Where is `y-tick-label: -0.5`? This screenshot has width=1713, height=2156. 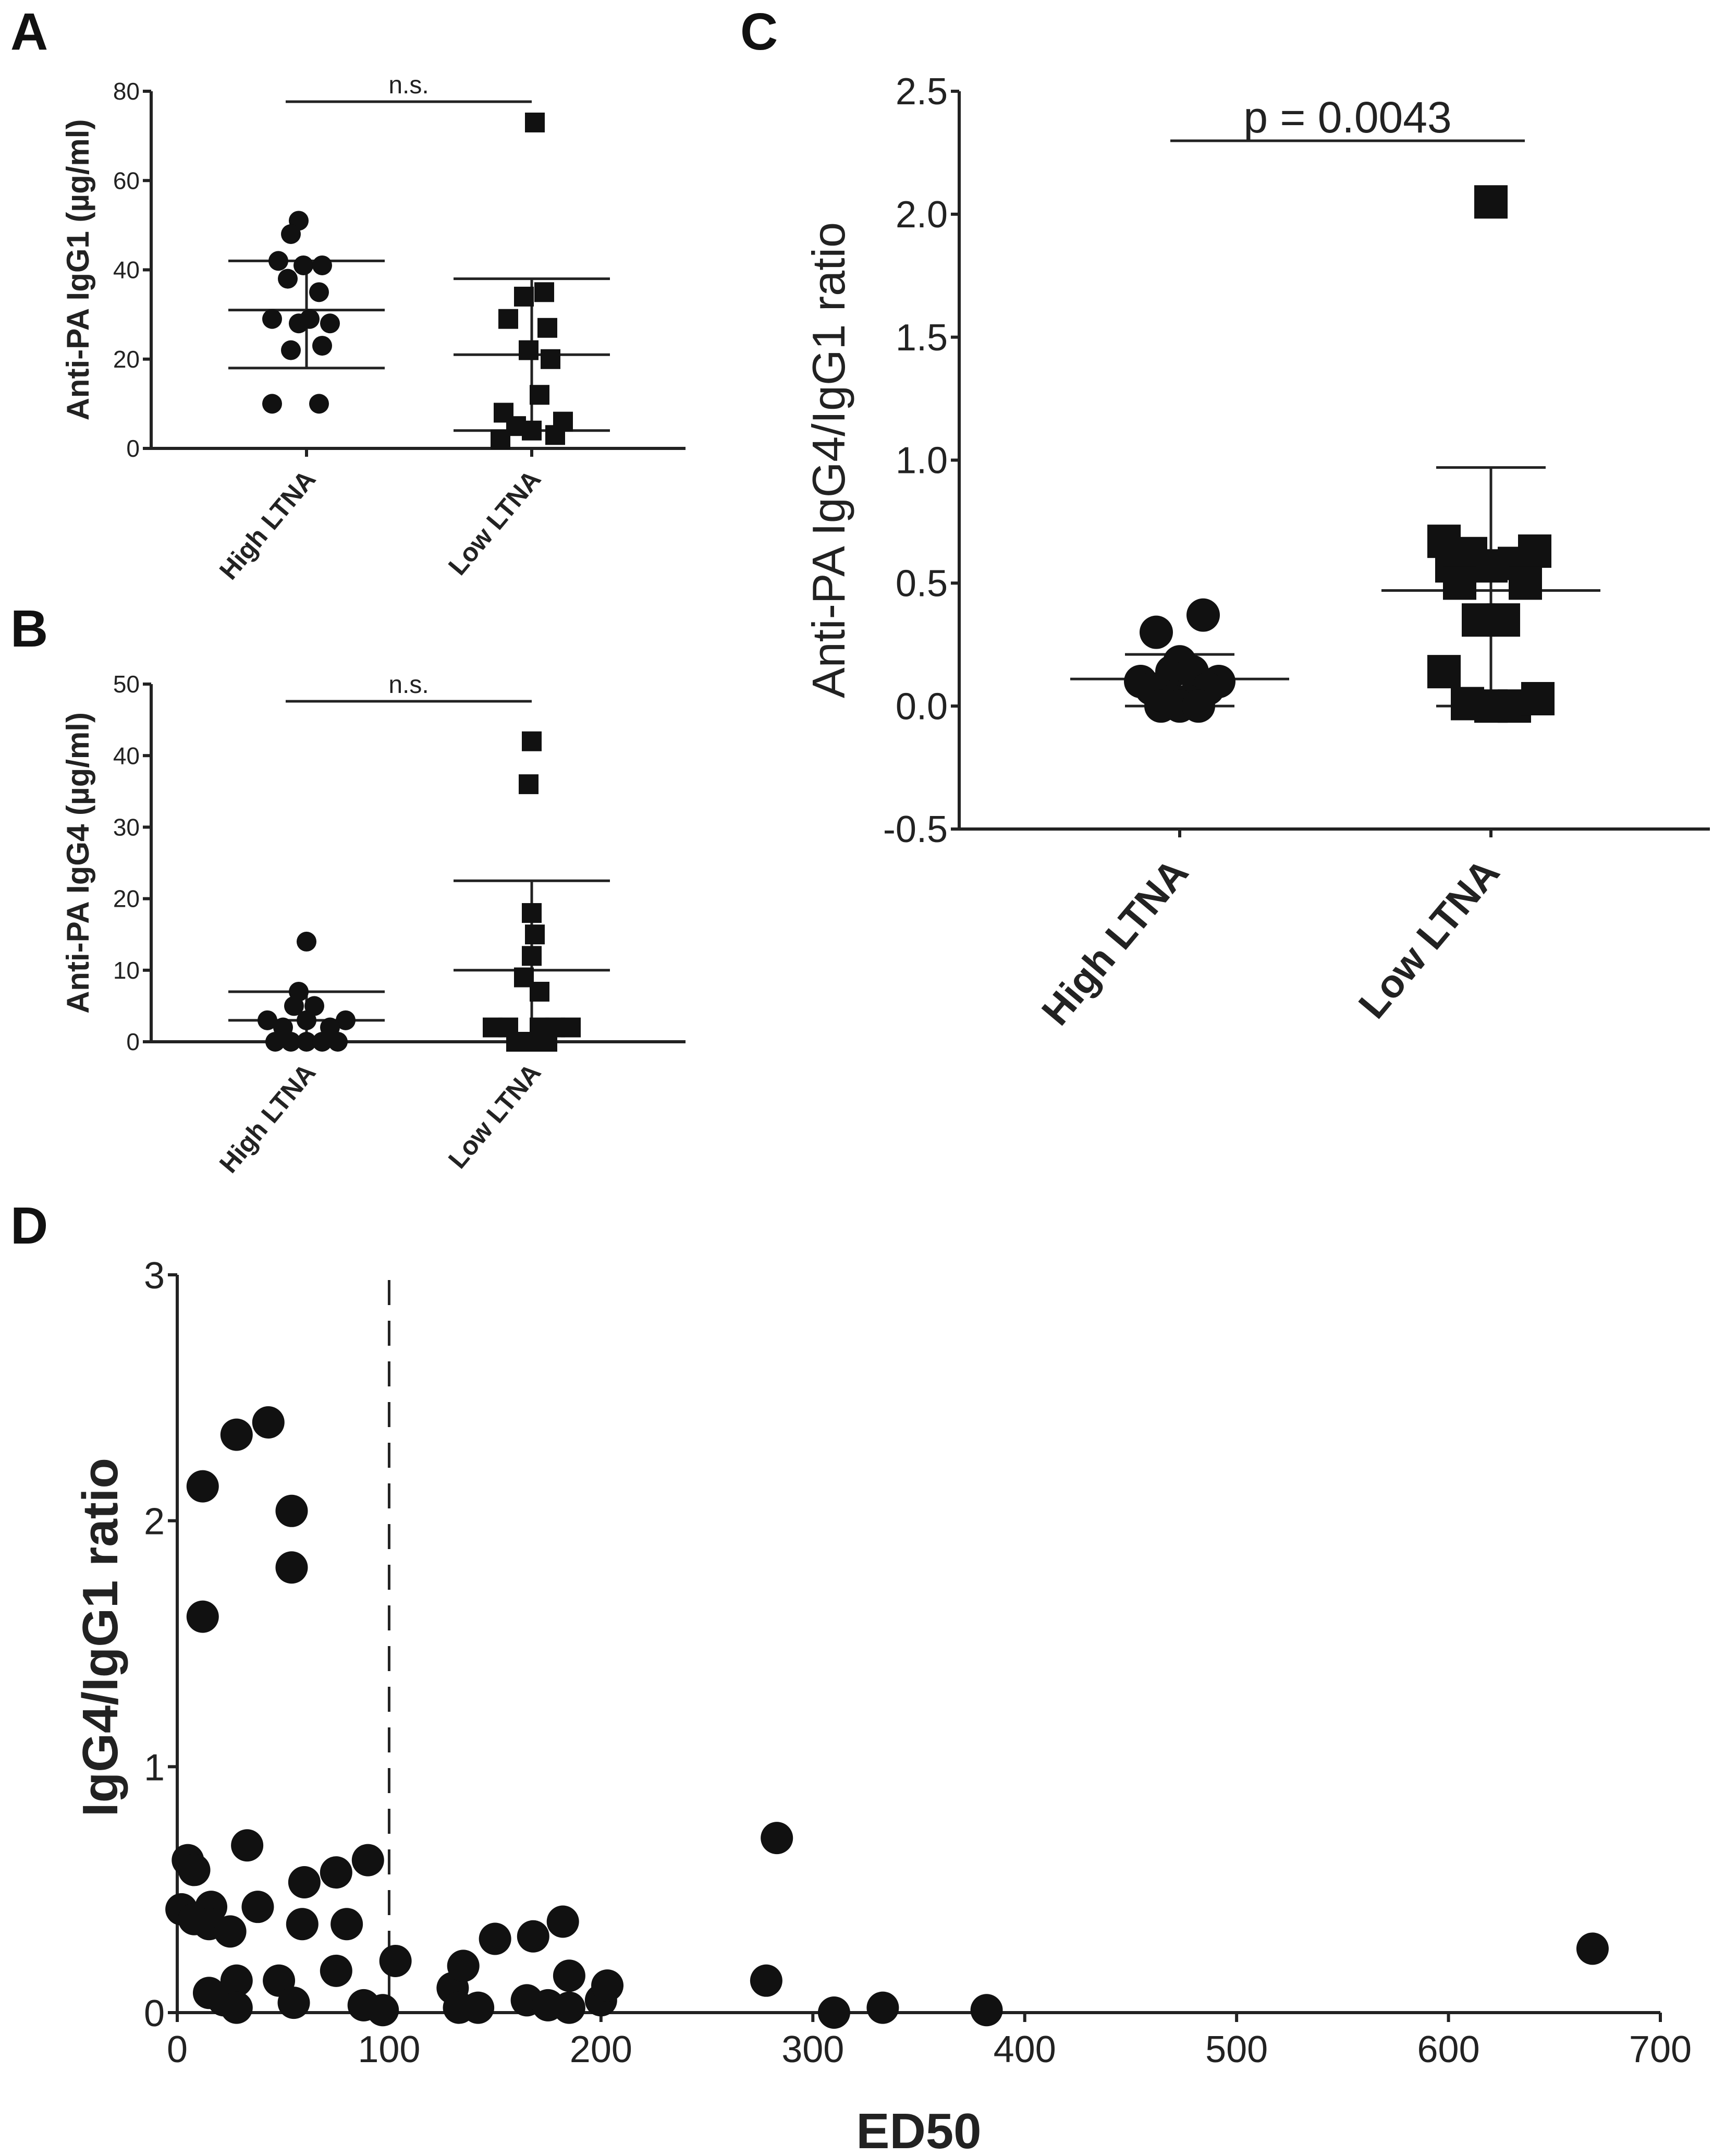 y-tick-label: -0.5 is located at coordinates (916, 829).